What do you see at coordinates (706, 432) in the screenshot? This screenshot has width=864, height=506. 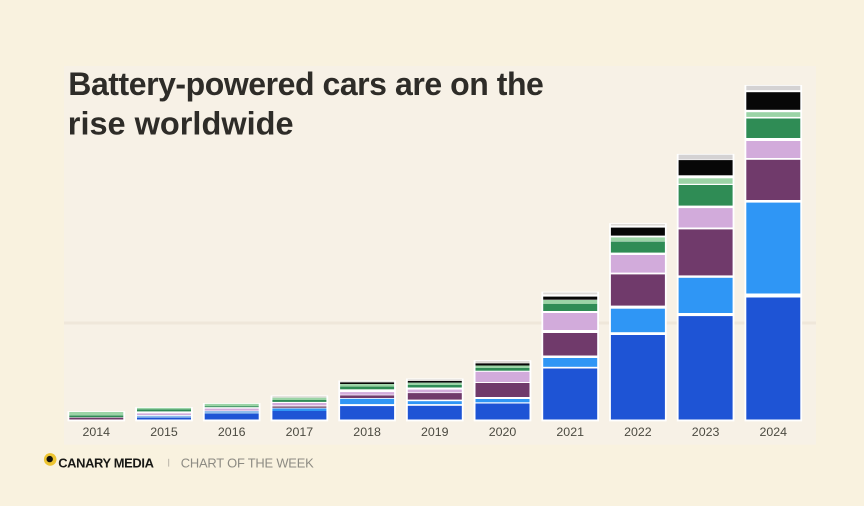 I see `svg-text: 2023` at bounding box center [706, 432].